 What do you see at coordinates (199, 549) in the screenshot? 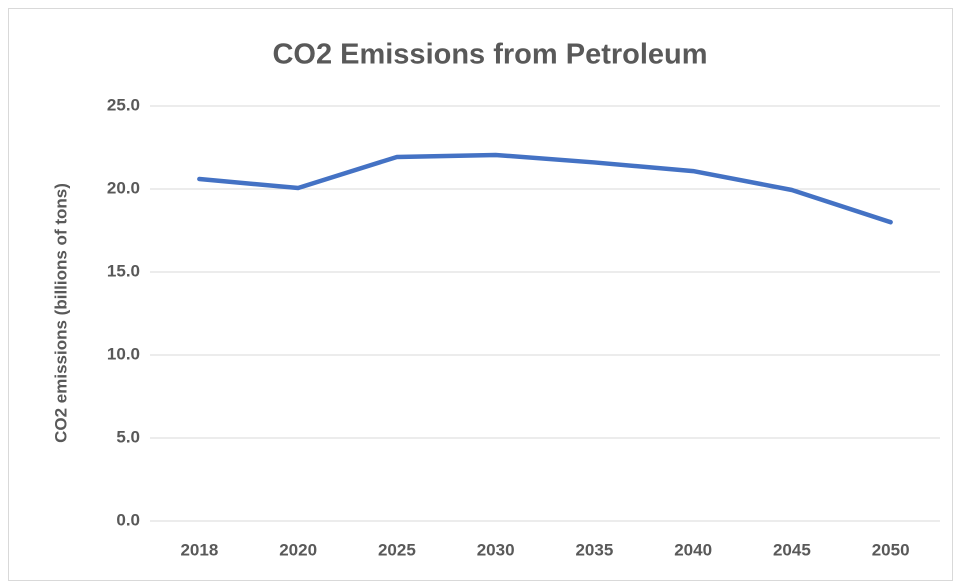
I see `x-tick-label: 2018` at bounding box center [199, 549].